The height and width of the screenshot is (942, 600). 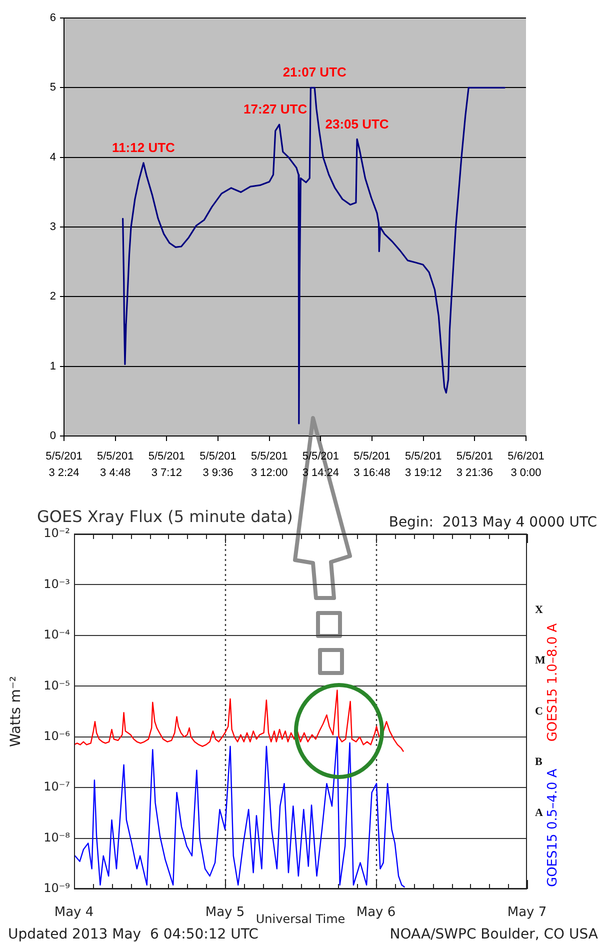 What do you see at coordinates (539, 762) in the screenshot?
I see `text: B` at bounding box center [539, 762].